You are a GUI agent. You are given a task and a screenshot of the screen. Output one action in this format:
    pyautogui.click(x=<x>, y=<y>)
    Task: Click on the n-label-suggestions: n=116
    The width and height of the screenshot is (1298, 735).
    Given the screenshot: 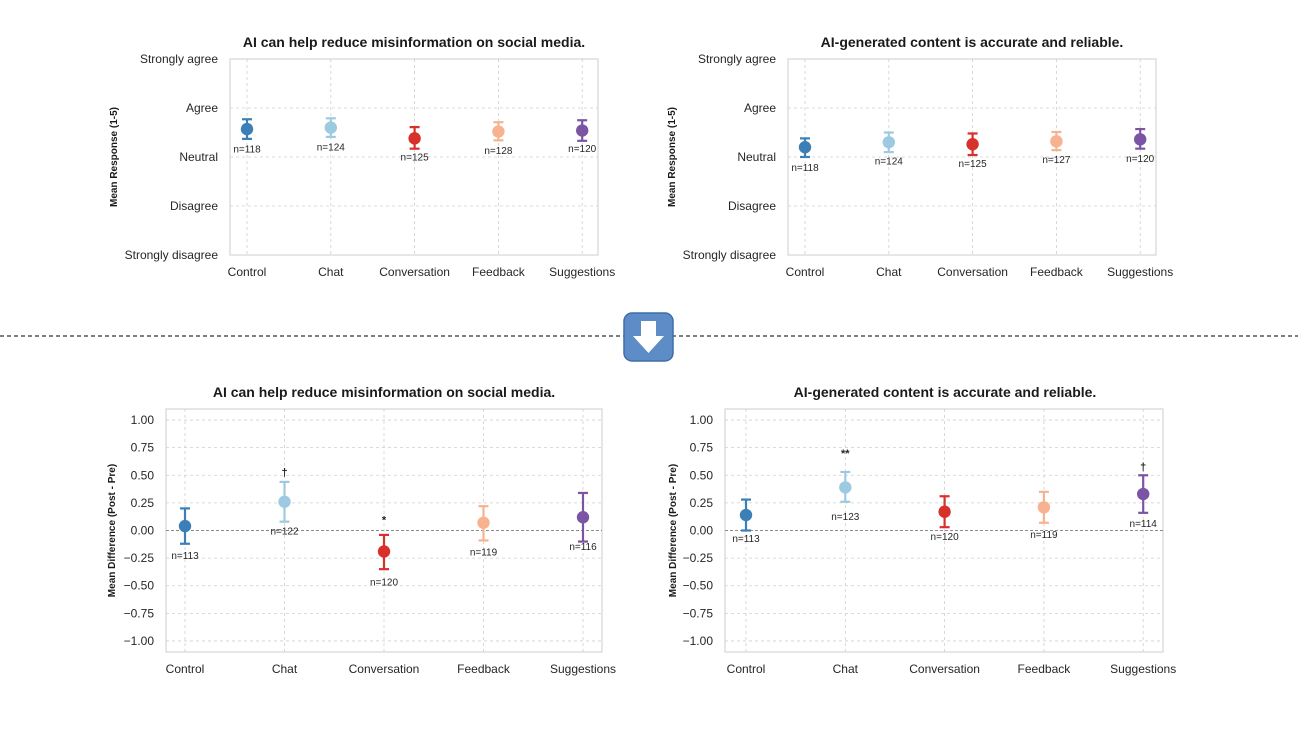 What is the action you would take?
    pyautogui.click(x=583, y=547)
    